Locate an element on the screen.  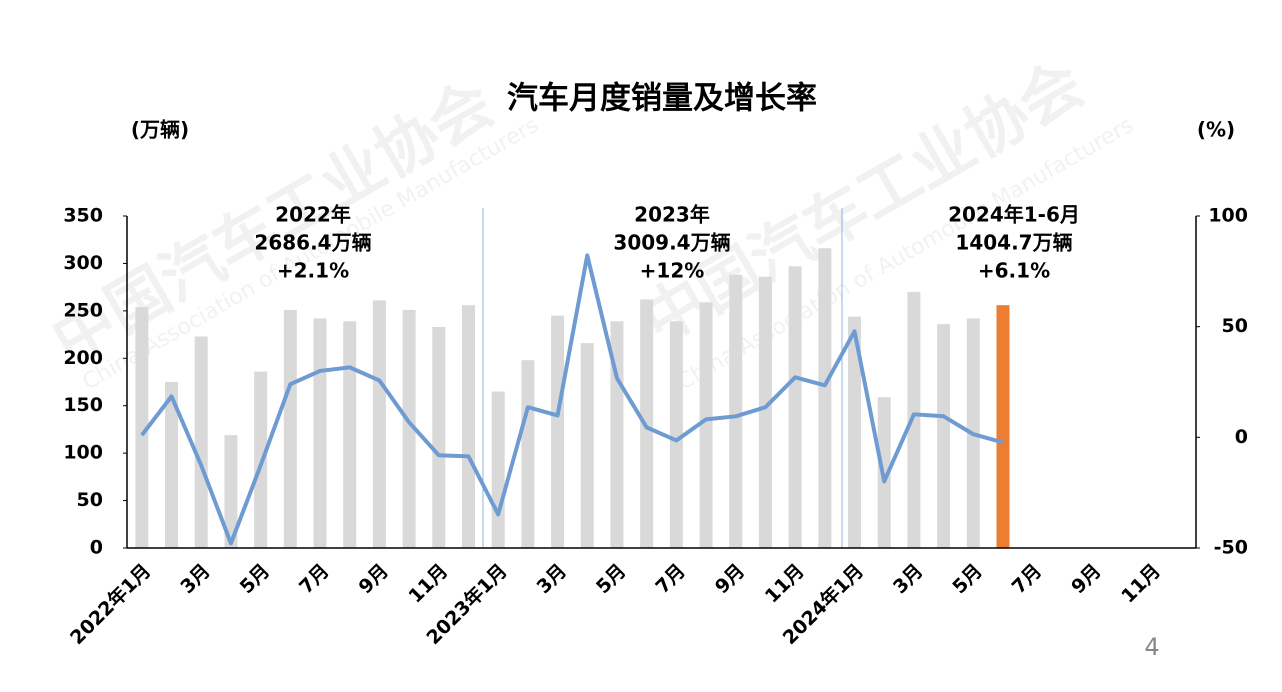
chart-title: 汽车月度销量及增长率 is located at coordinates (662, 99).